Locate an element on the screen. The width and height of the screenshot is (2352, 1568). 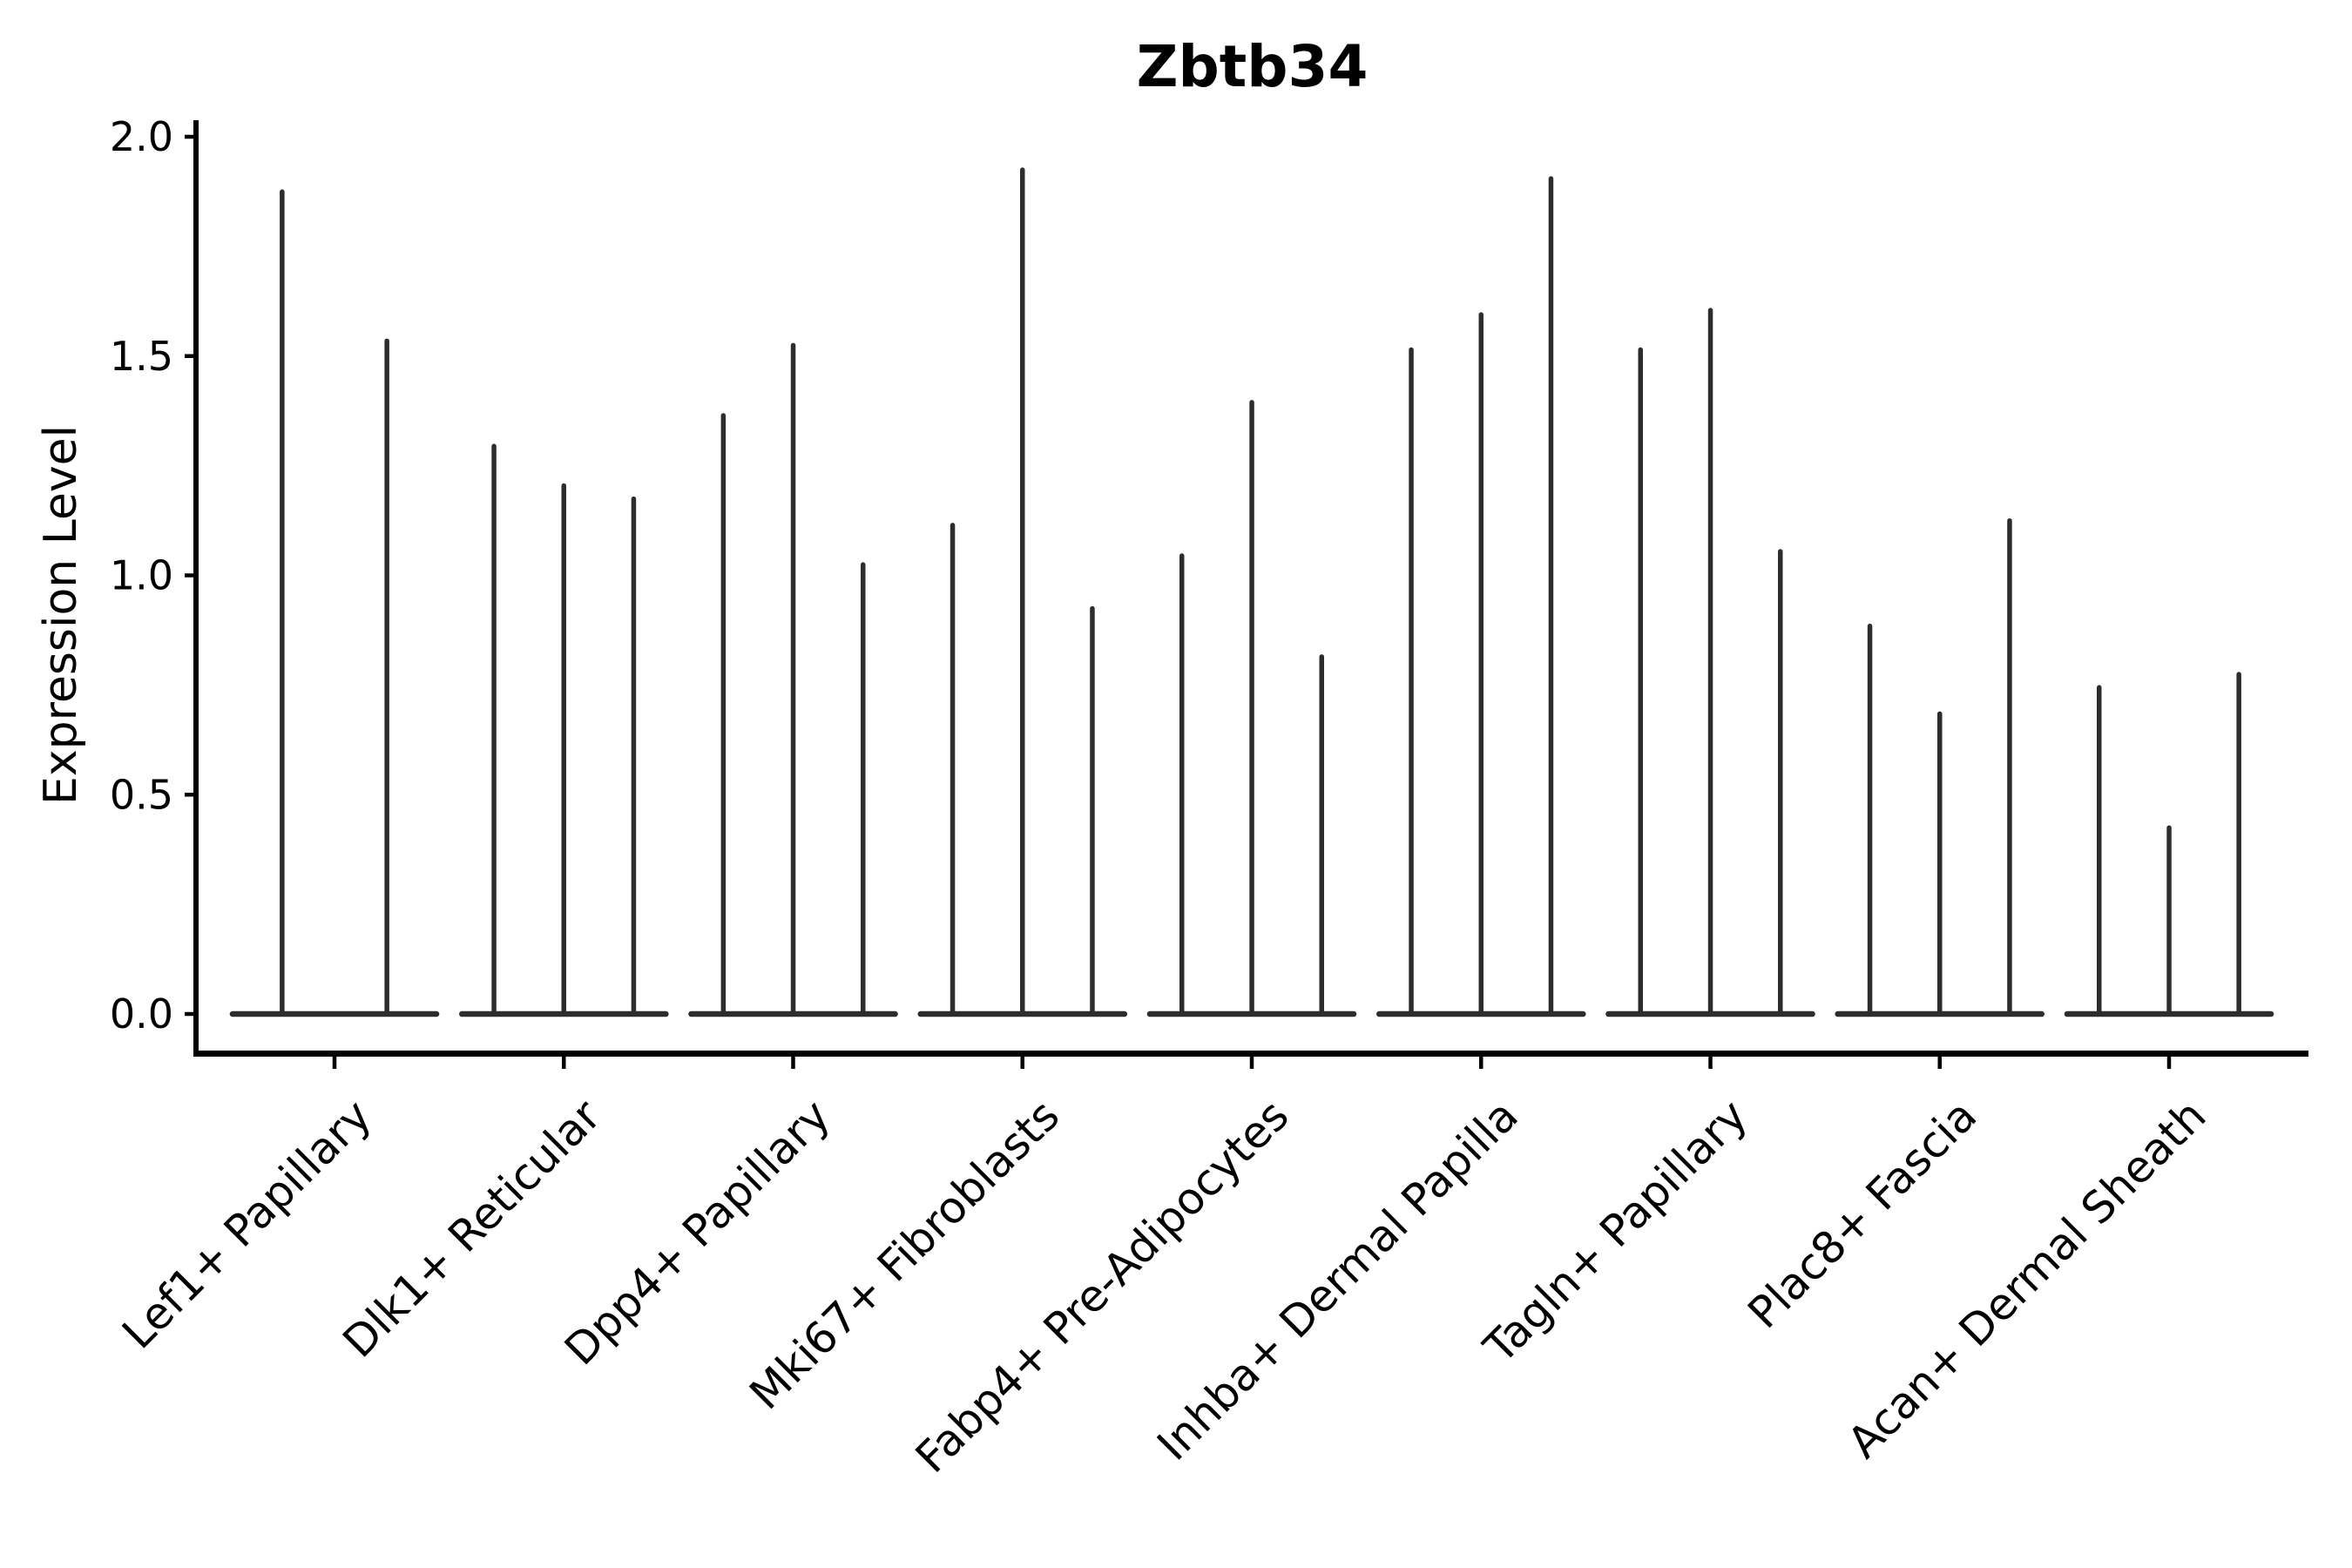
x-tick-label: Plac8+ Fascia is located at coordinates (1863, 1214).